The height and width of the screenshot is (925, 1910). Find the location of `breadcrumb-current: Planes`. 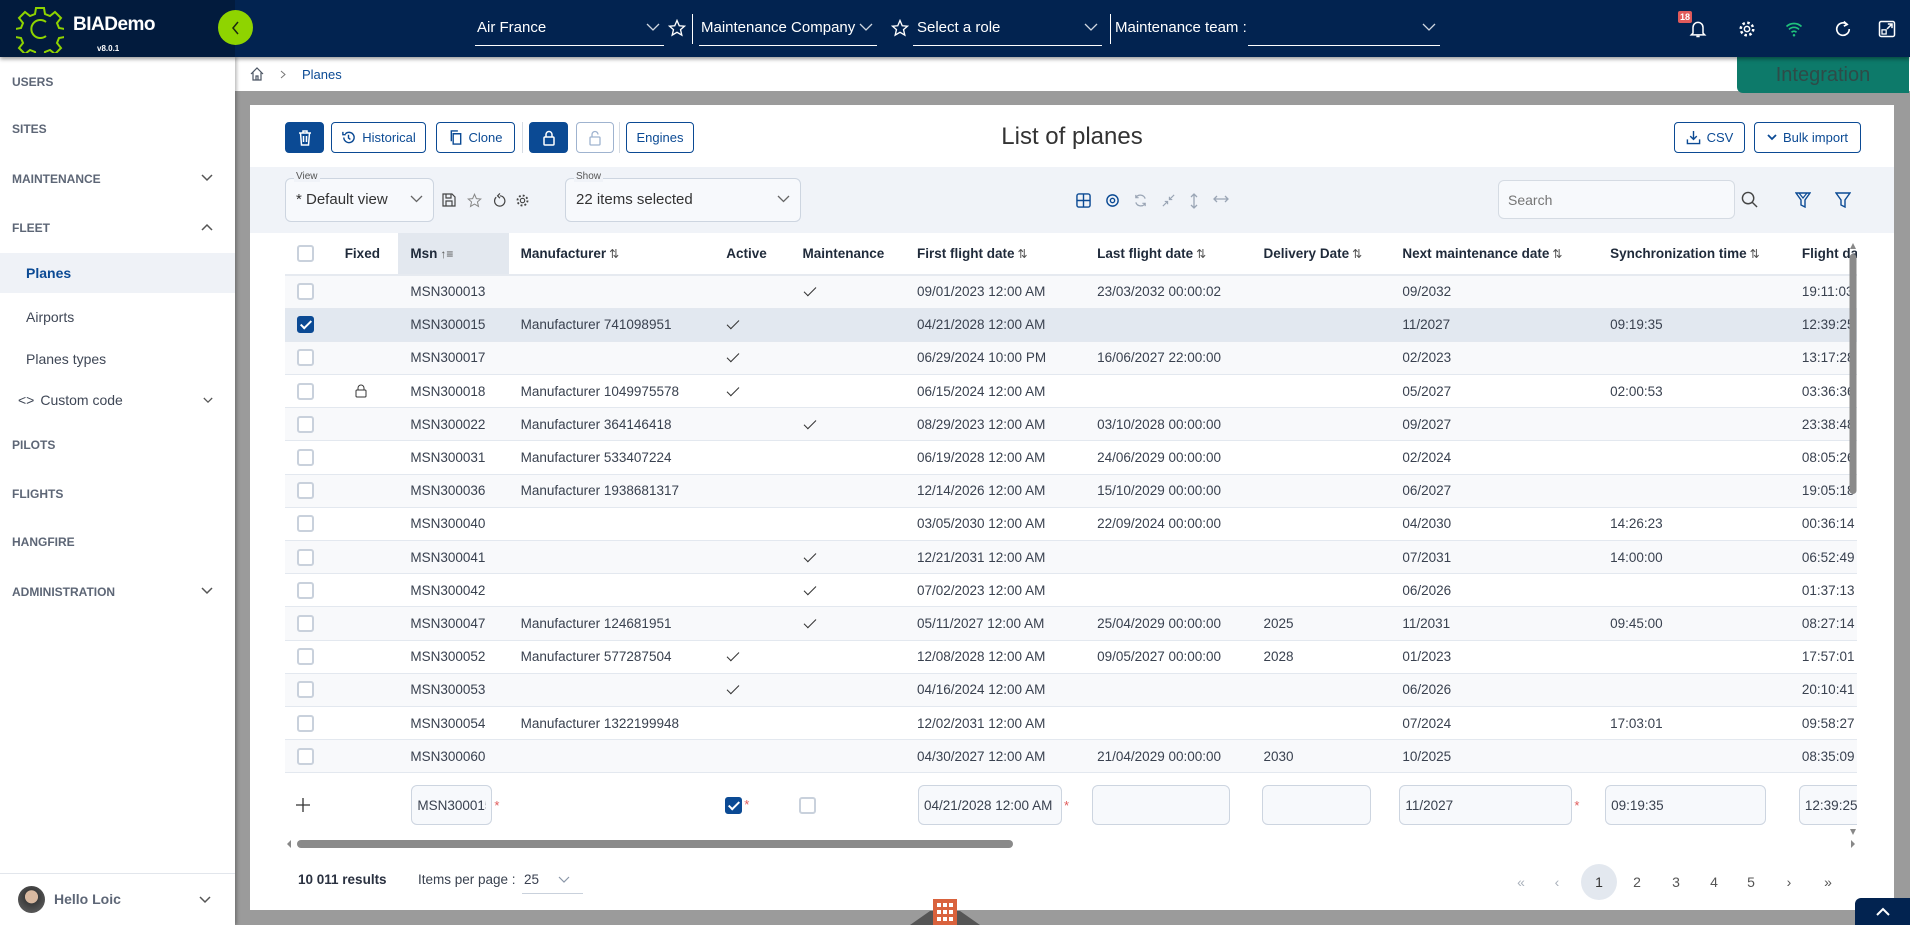

breadcrumb-current: Planes is located at coordinates (322, 74).